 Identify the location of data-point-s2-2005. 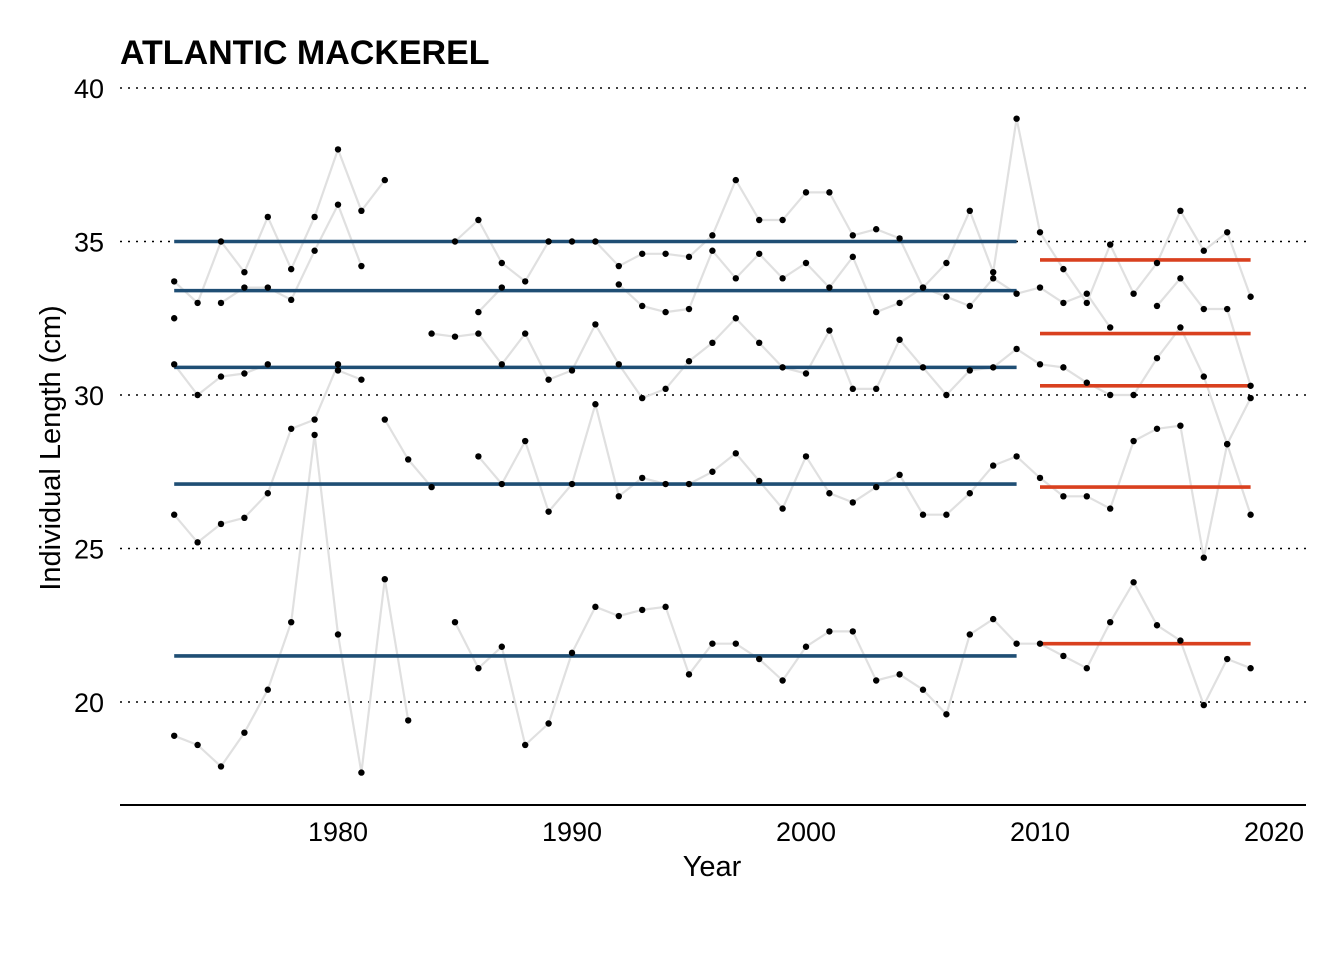
(923, 287).